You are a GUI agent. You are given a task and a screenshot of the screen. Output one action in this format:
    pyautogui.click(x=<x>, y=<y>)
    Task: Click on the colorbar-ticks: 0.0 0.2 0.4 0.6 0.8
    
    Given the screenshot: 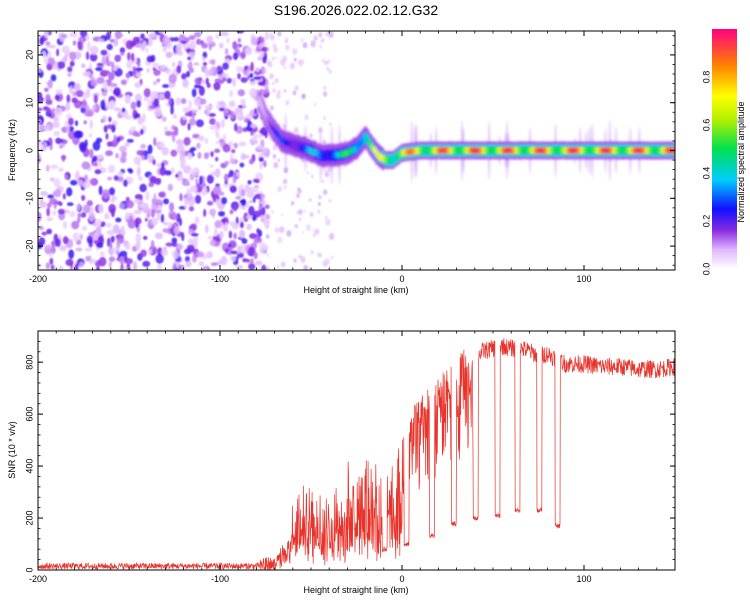 What is the action you would take?
    pyautogui.click(x=706, y=173)
    